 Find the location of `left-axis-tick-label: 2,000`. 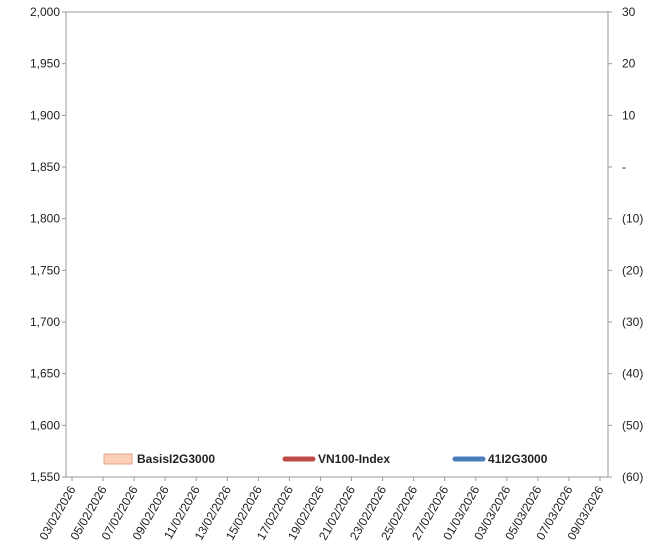

left-axis-tick-label: 2,000 is located at coordinates (45, 12).